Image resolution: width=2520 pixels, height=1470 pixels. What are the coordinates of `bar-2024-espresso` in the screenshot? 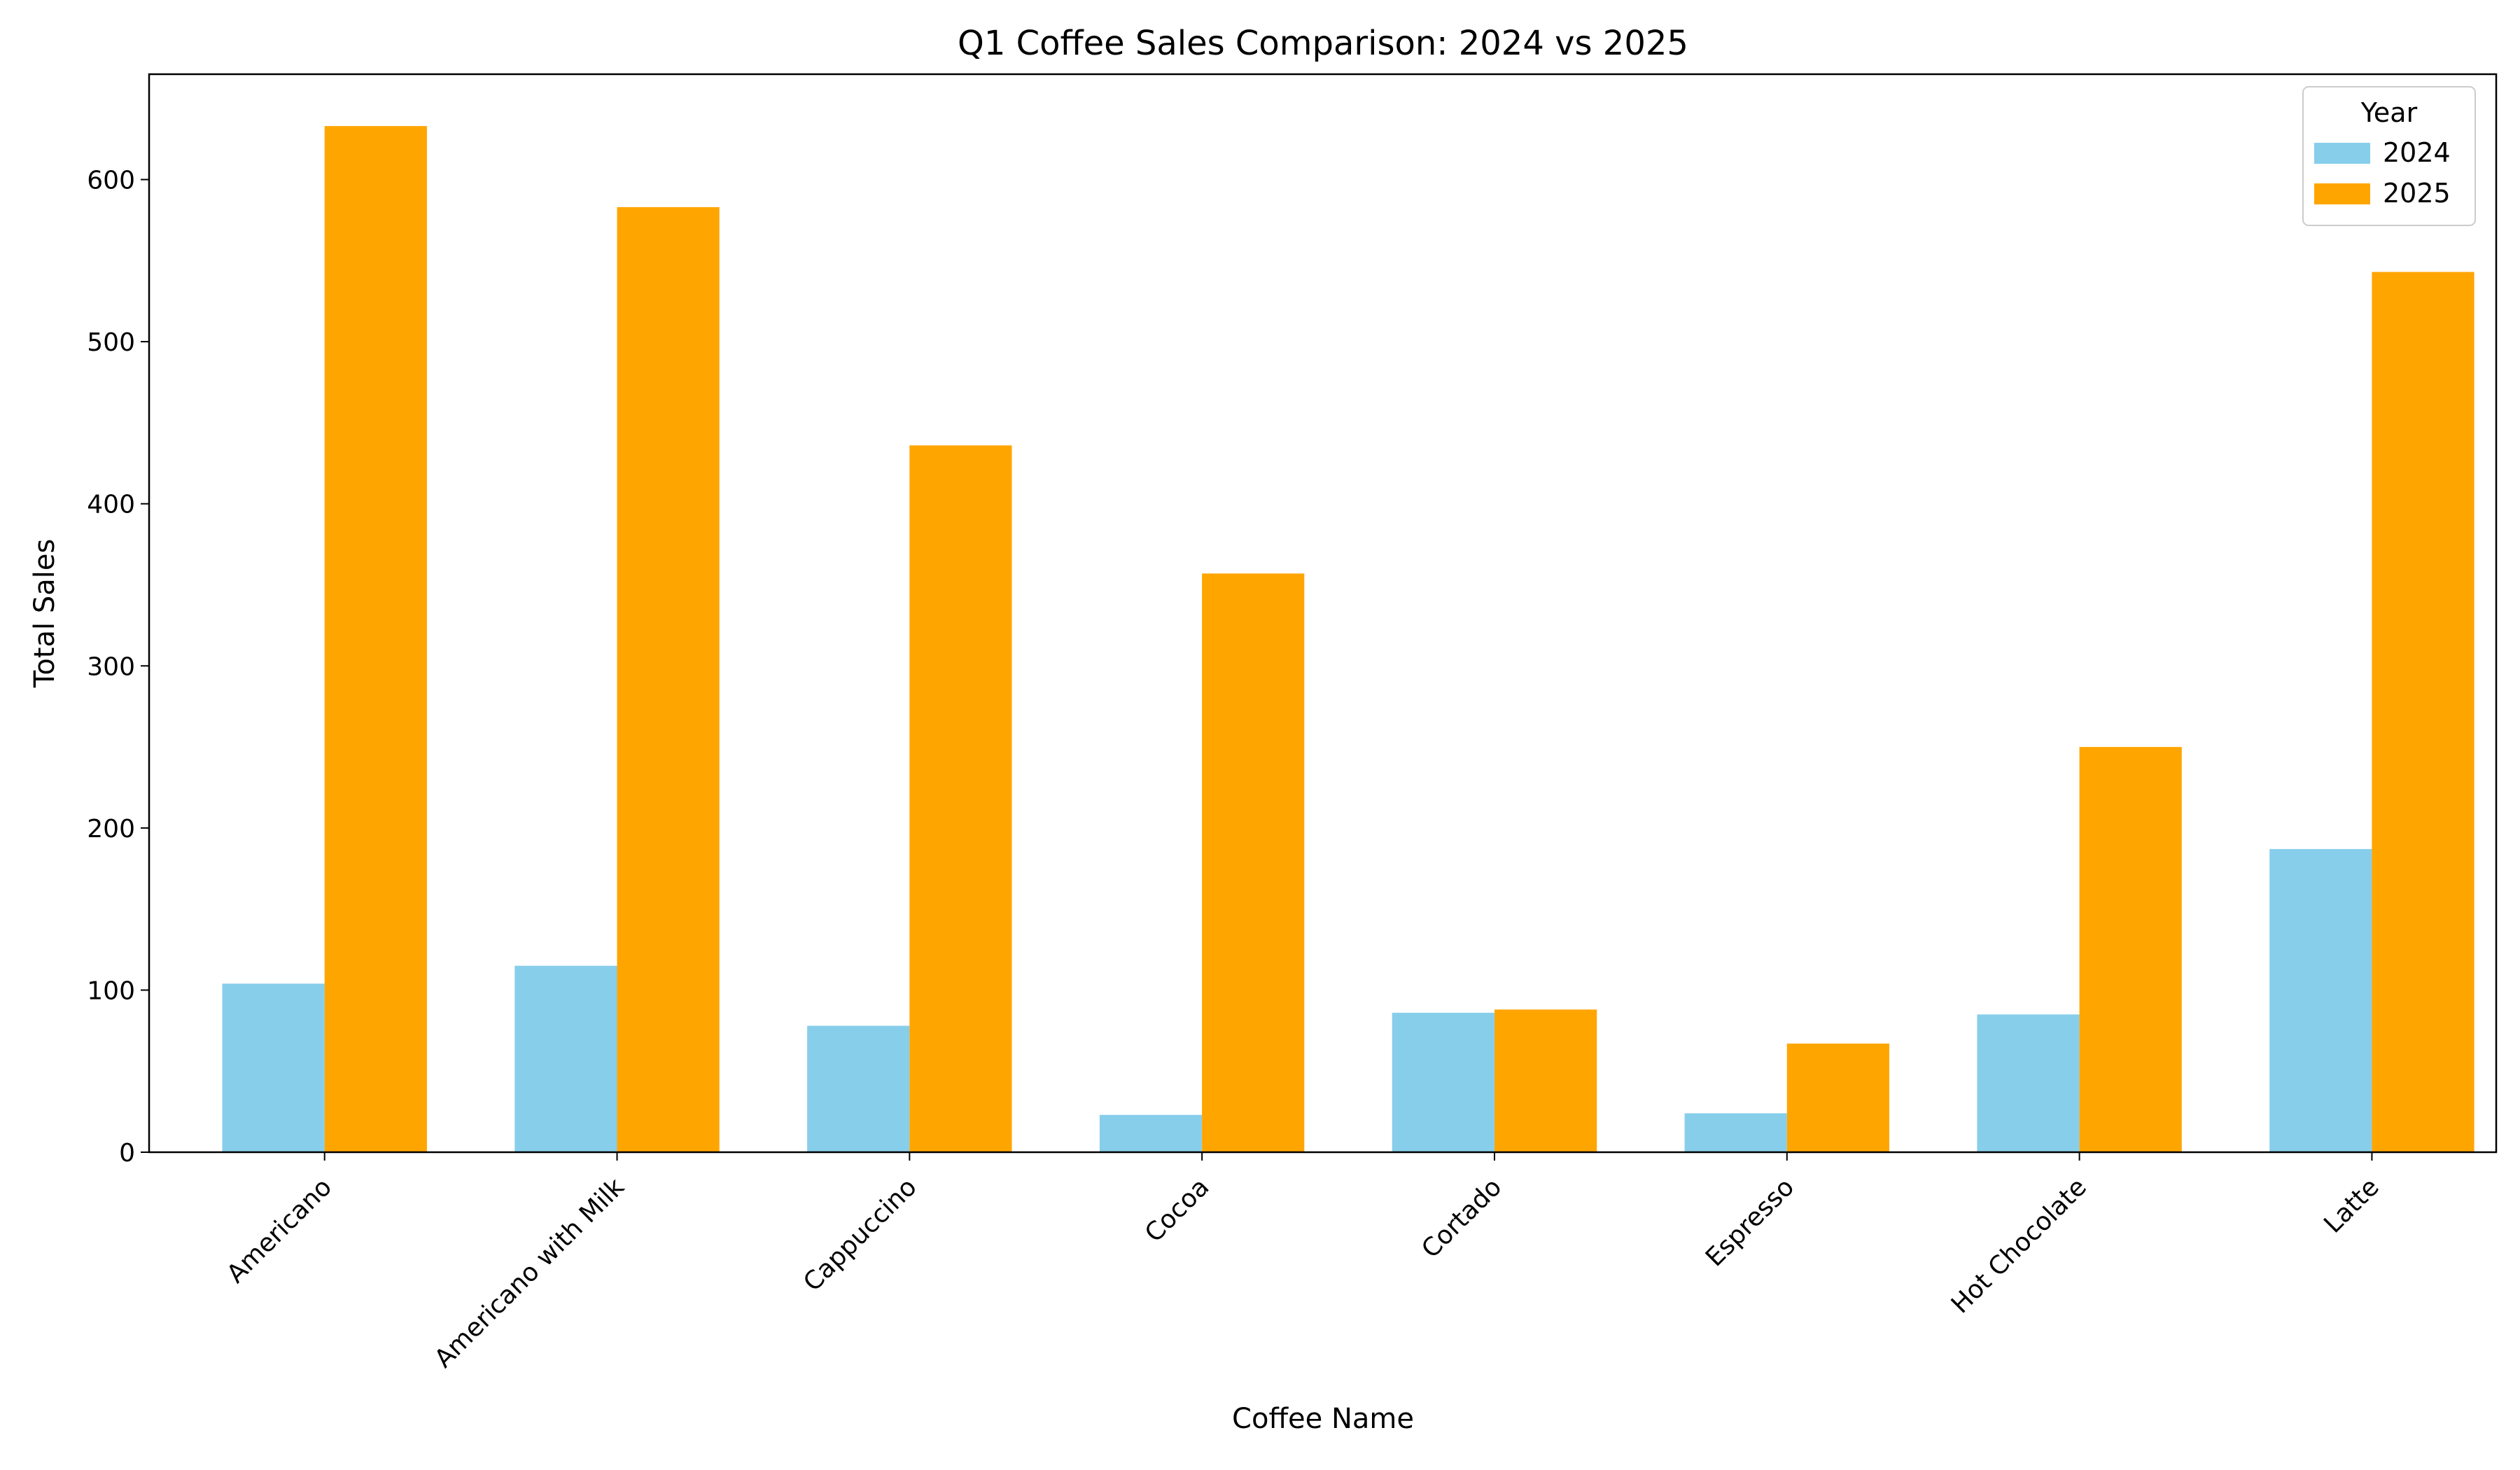 It's located at (1735, 1132).